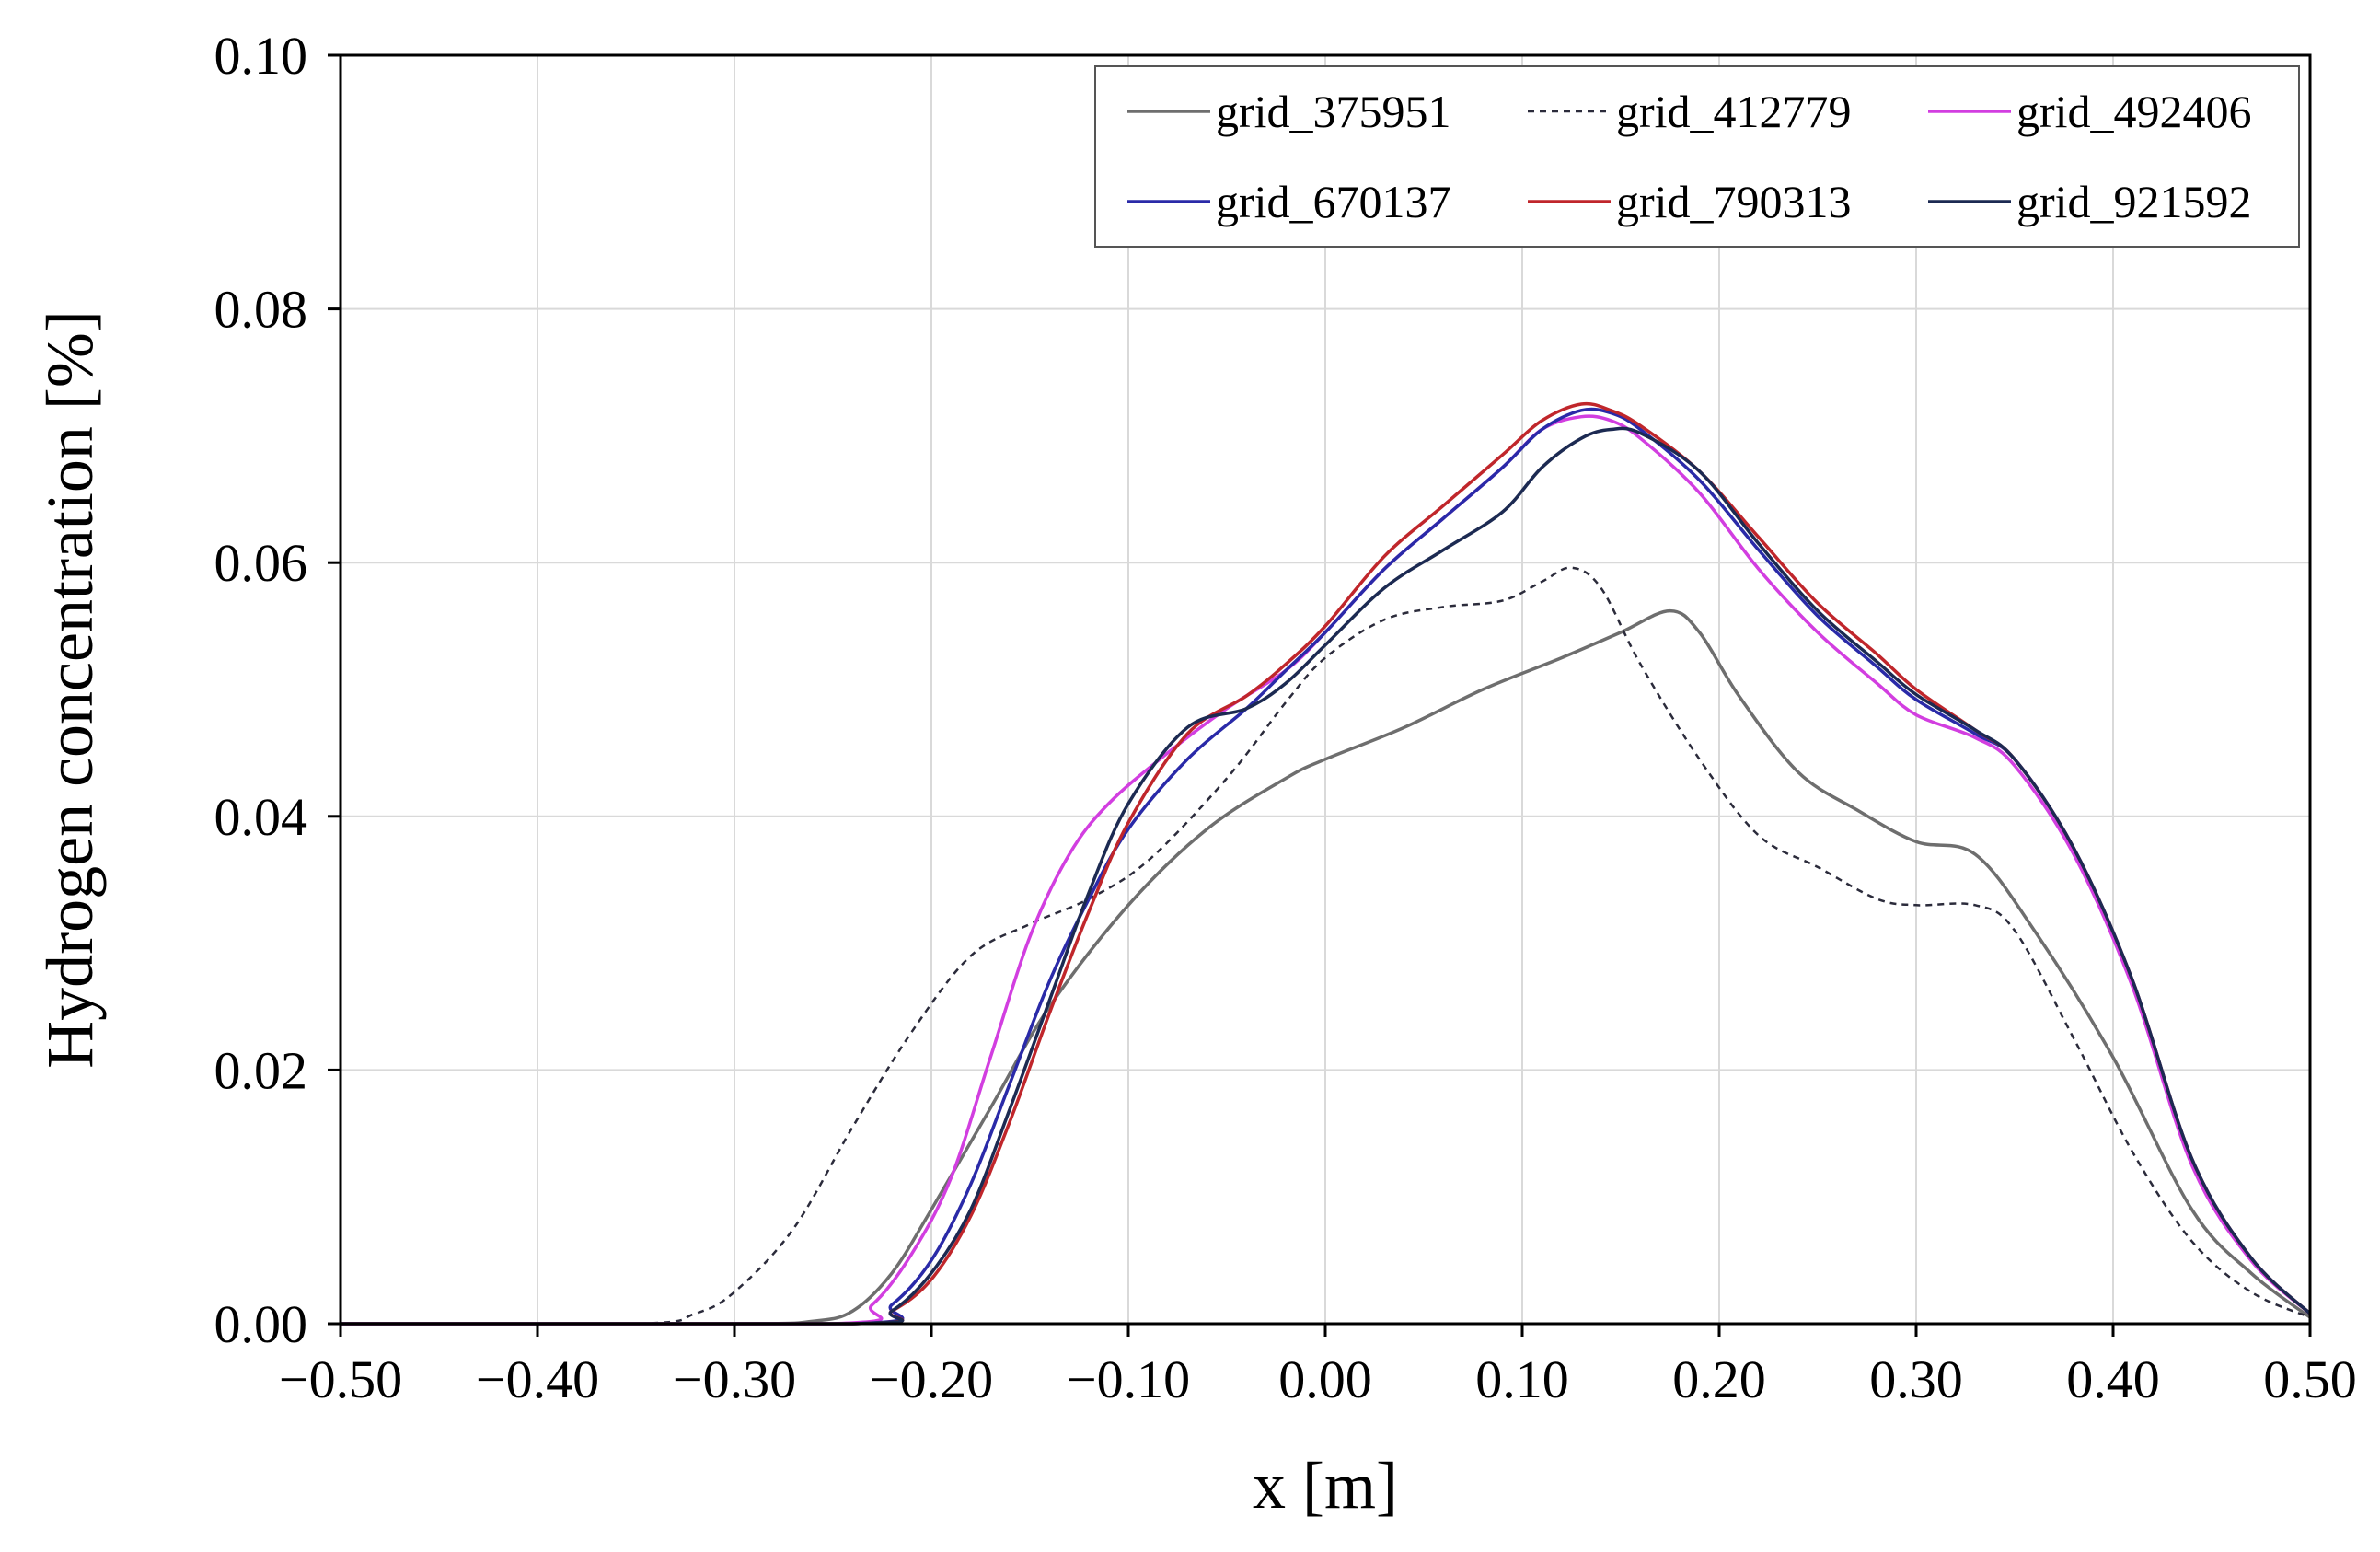 The height and width of the screenshot is (1552, 2380). Describe the element at coordinates (734, 1379) in the screenshot. I see `x-tick-label: −0.30` at that location.